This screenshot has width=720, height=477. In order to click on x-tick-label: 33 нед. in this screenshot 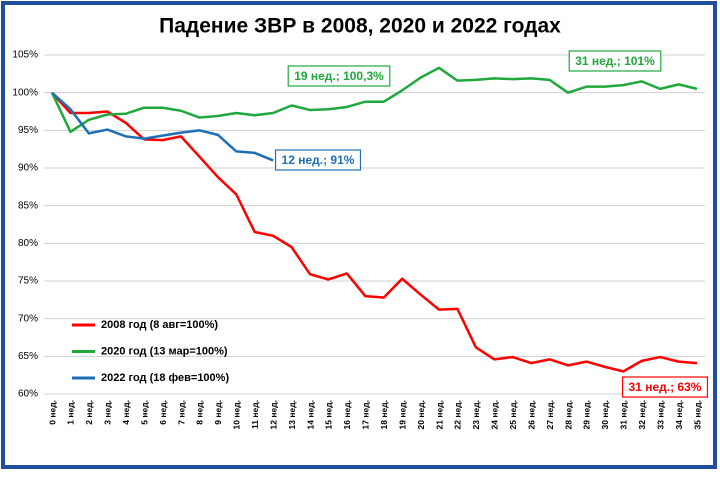, I will do `click(660, 414)`.